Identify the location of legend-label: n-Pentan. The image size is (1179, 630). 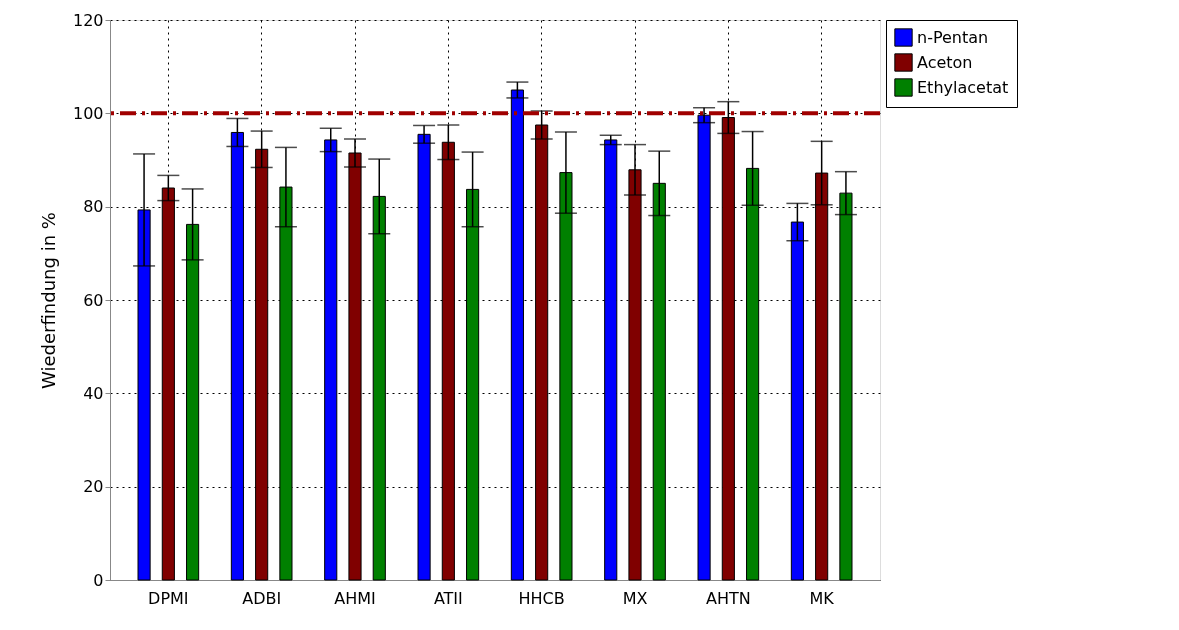
(953, 37).